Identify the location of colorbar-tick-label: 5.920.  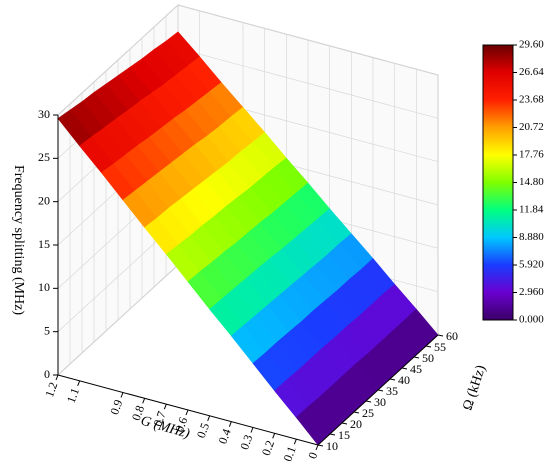
(531, 265).